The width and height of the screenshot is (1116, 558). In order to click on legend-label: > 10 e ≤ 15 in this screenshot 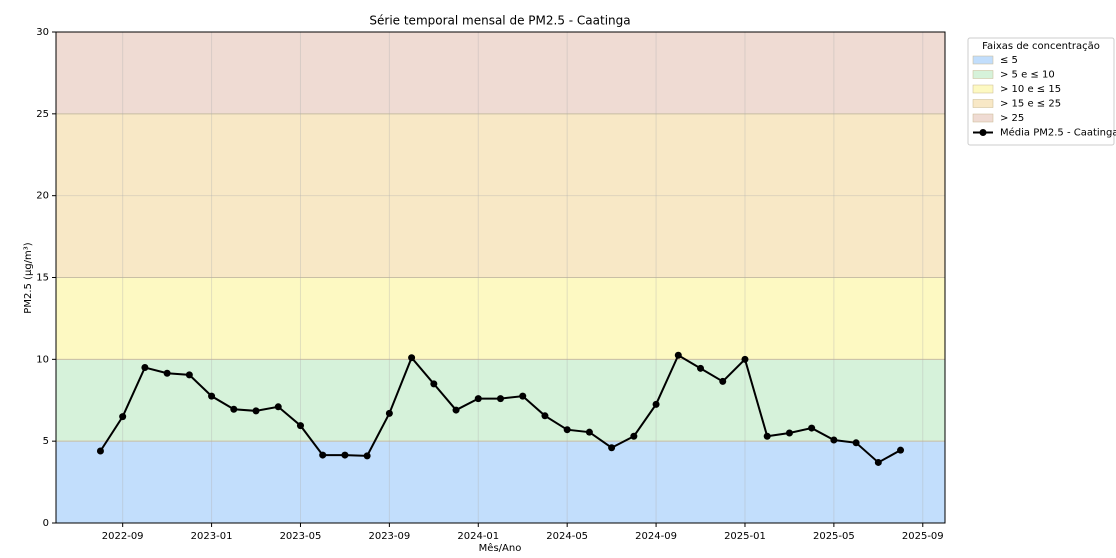, I will do `click(1030, 89)`.